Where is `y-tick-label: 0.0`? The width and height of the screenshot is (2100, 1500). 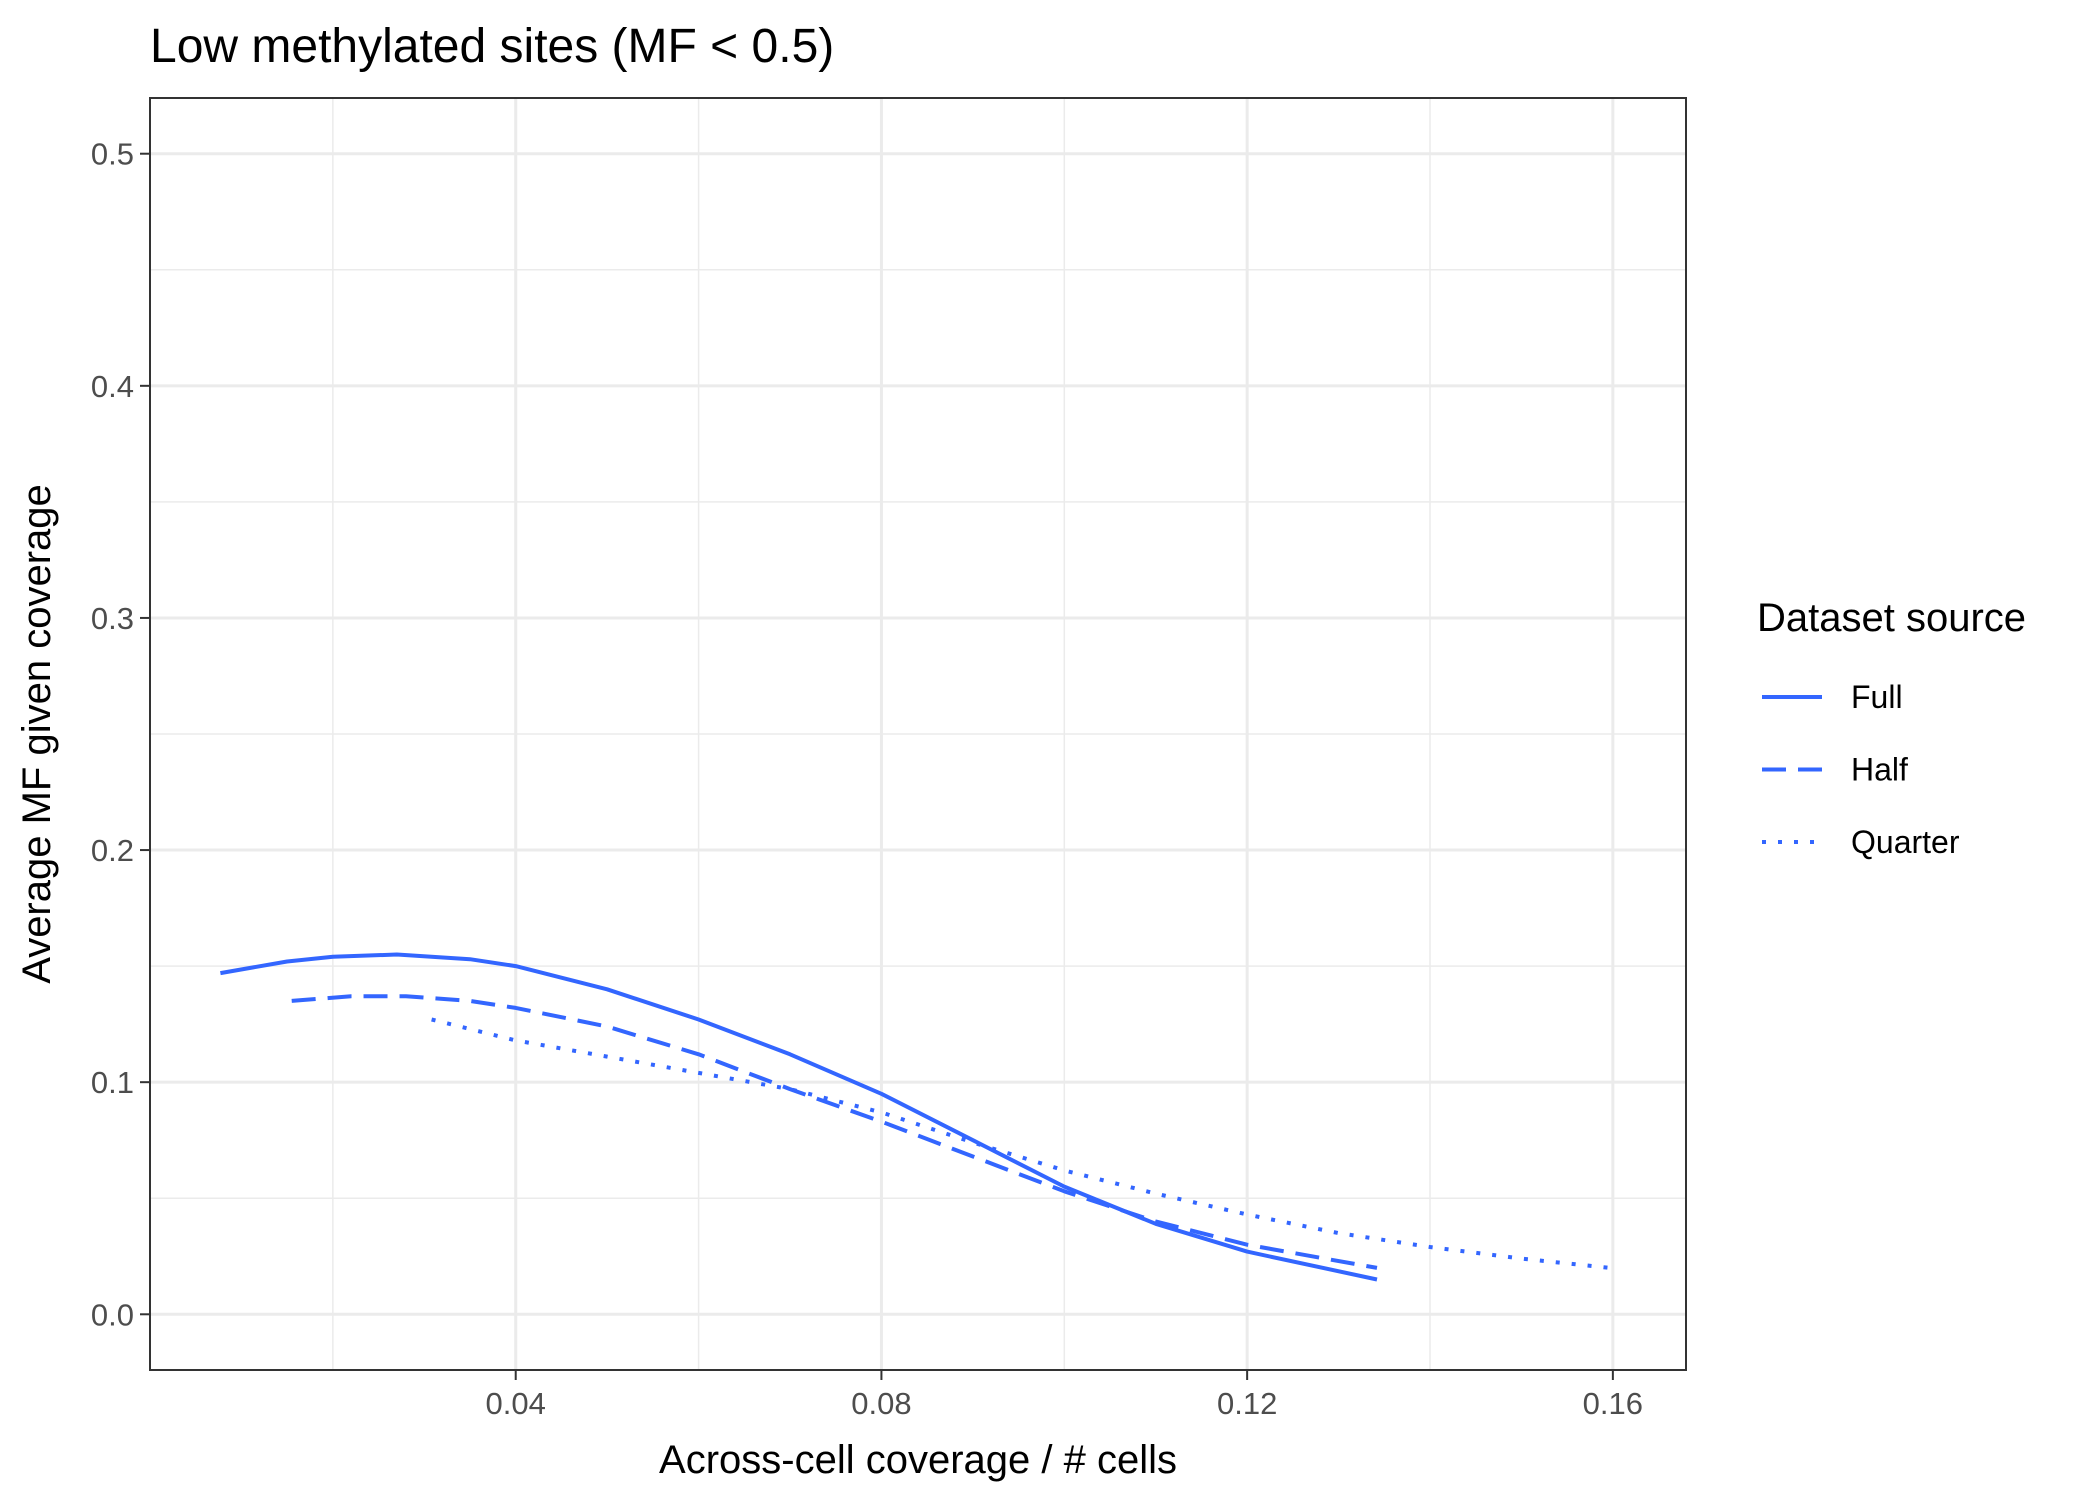 y-tick-label: 0.0 is located at coordinates (112, 1314).